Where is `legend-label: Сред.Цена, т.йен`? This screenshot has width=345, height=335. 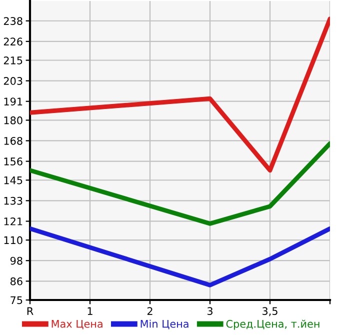
legend-label: Сред.Цена, т.йен is located at coordinates (273, 325).